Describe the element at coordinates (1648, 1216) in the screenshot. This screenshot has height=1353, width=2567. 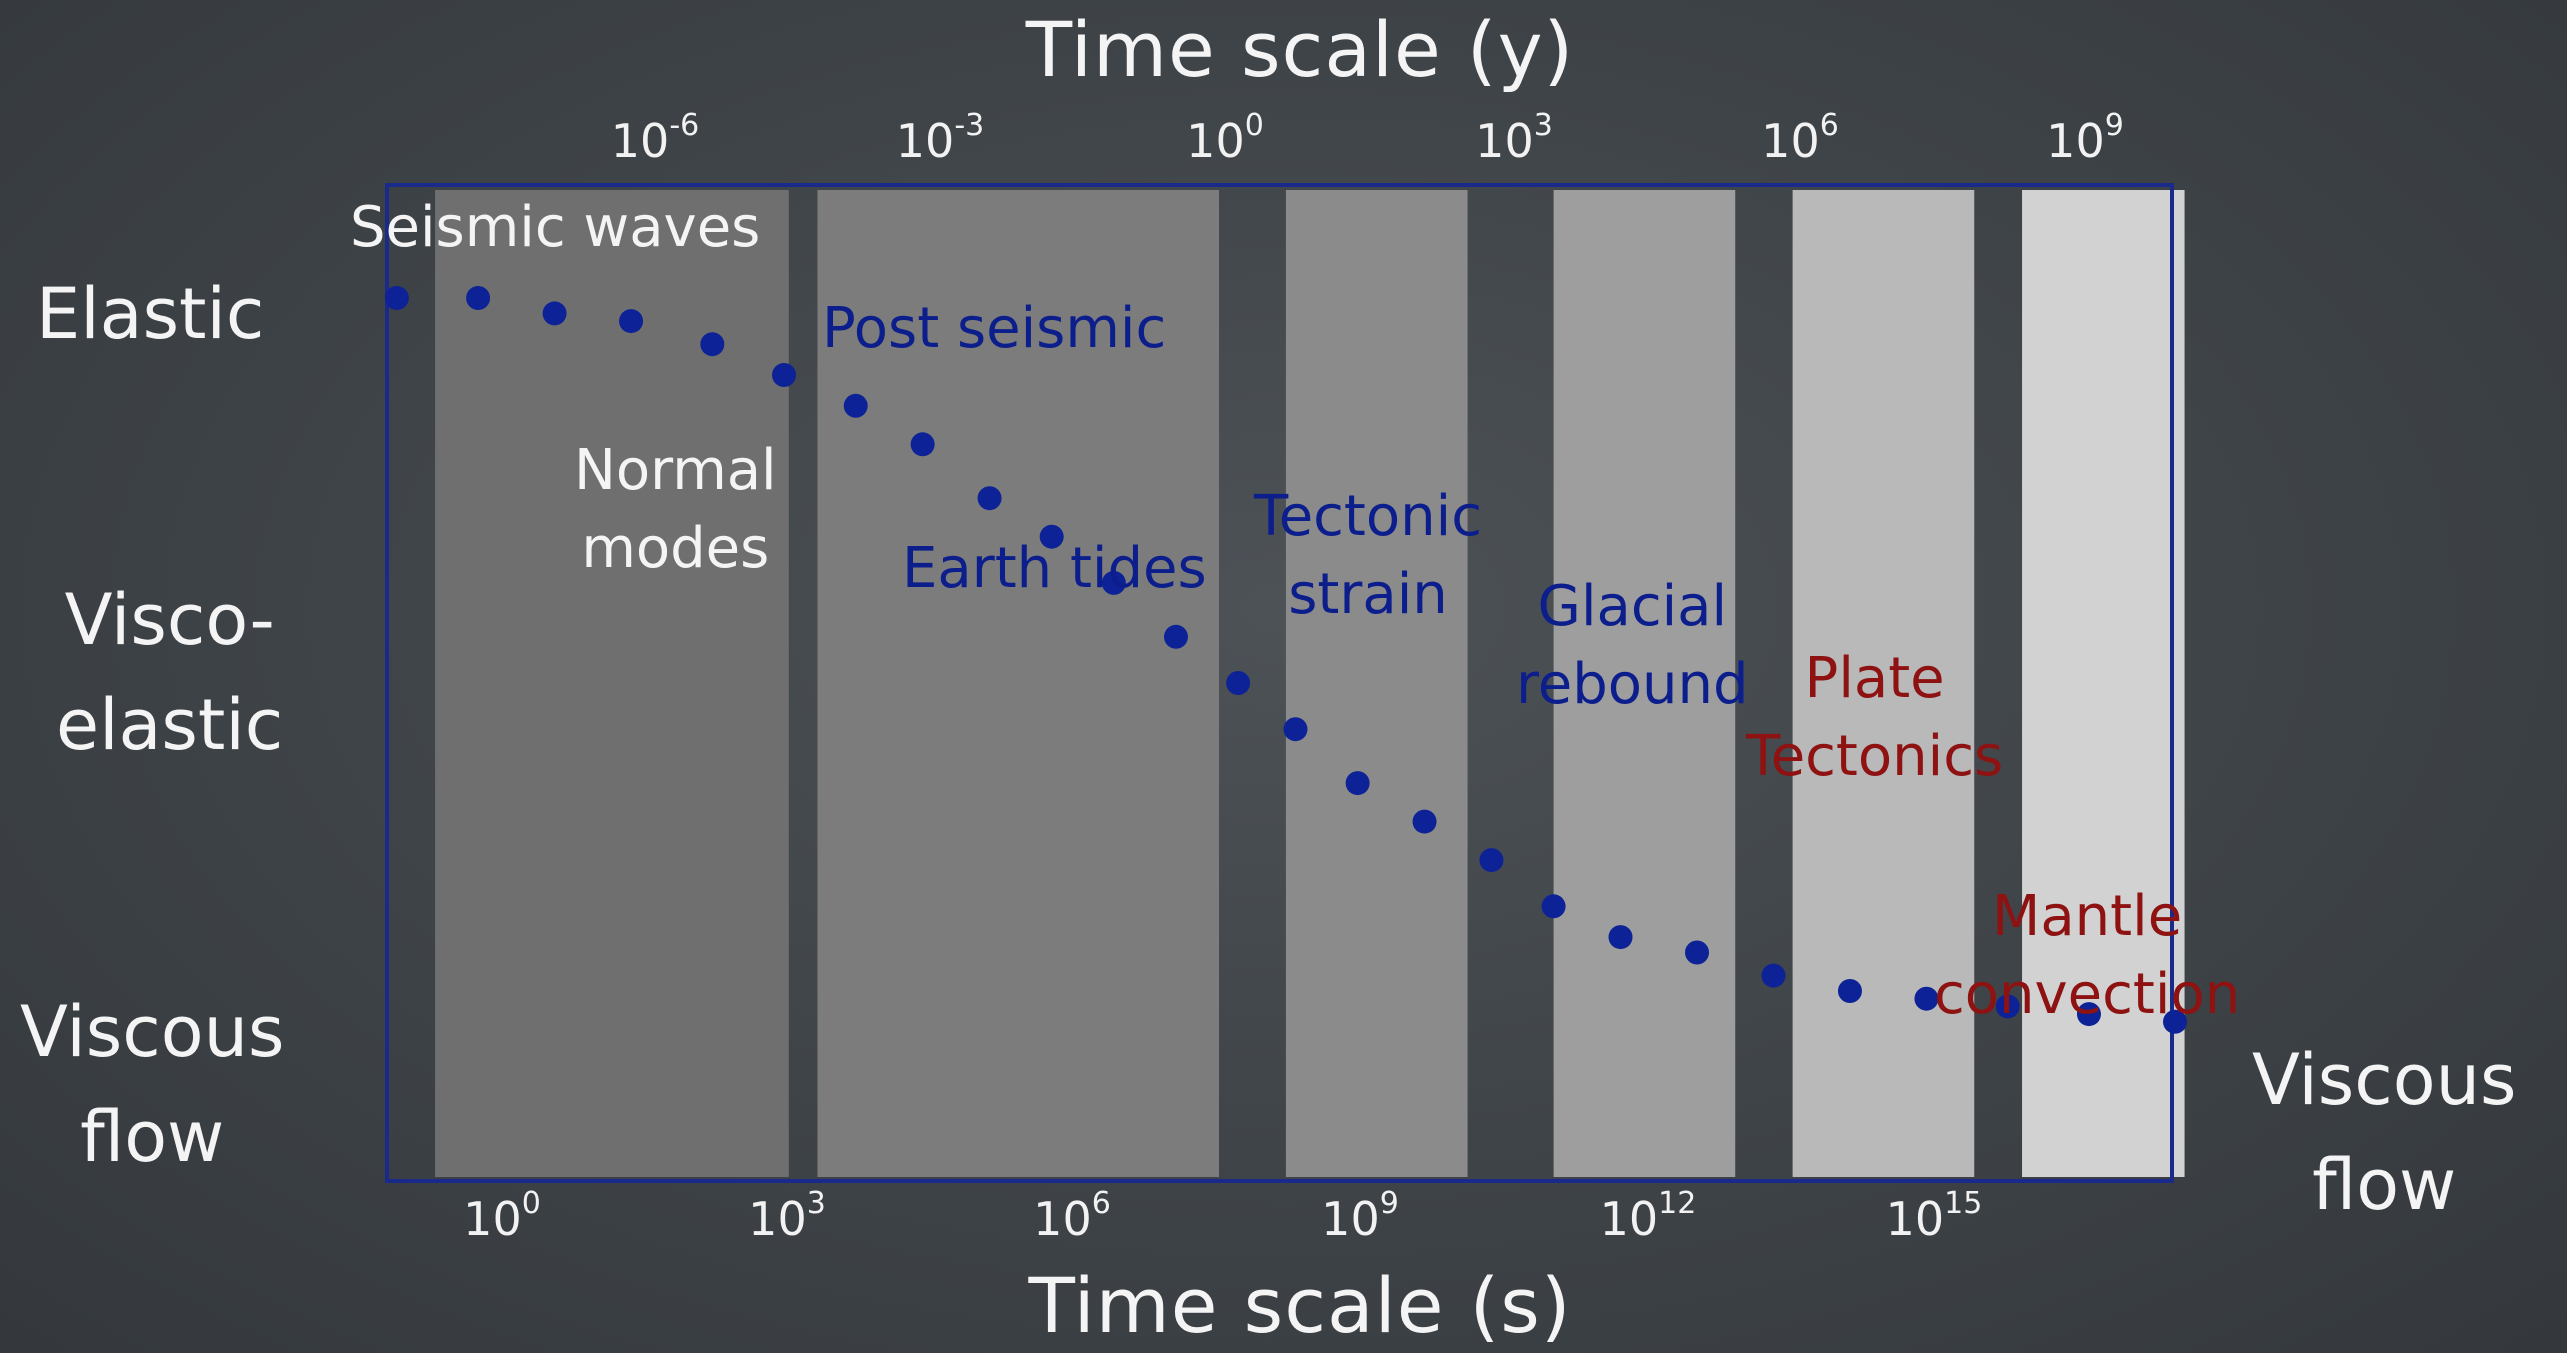
I see `bottom-tick: 10¹²` at that location.